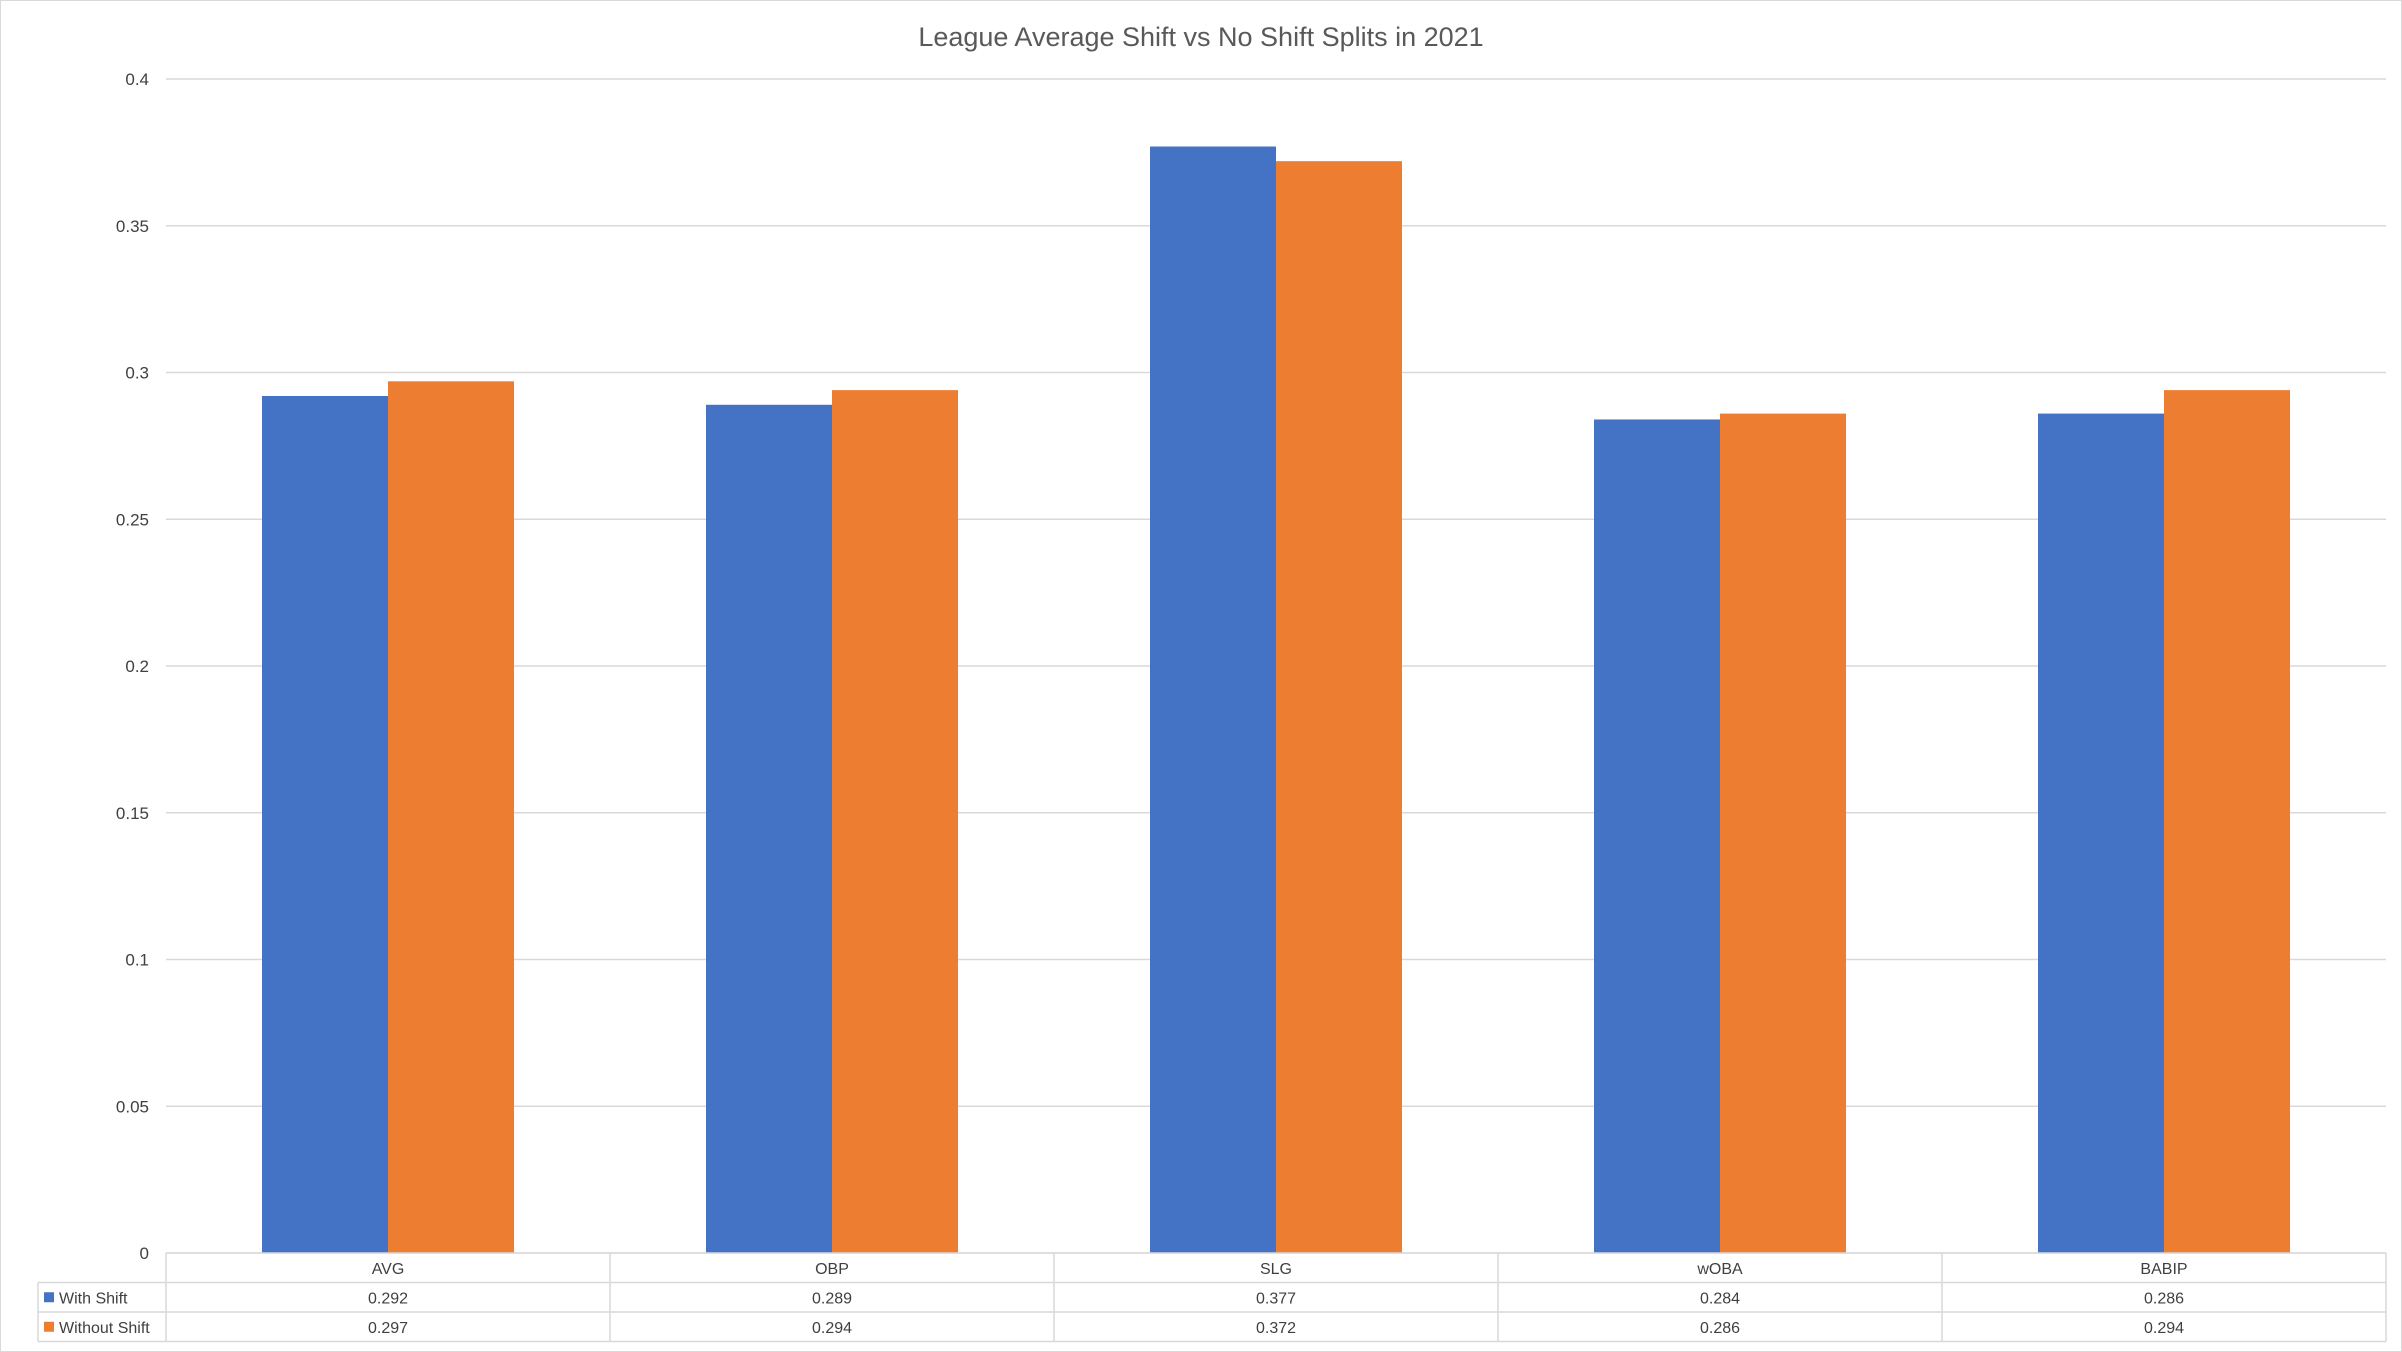  I want to click on y-axis-ticks: 0 0.05 0.1 0.15 0.2 0.25 0.3 0.35 0.4, so click(132, 666).